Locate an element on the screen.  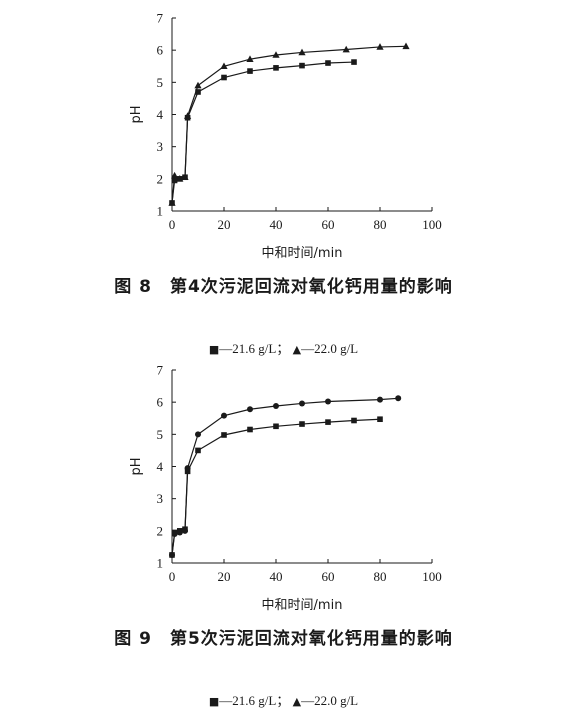
figure-caption: 图 9 第5次污泥回流对氧化钙用量的影响 is located at coordinates (283, 639).